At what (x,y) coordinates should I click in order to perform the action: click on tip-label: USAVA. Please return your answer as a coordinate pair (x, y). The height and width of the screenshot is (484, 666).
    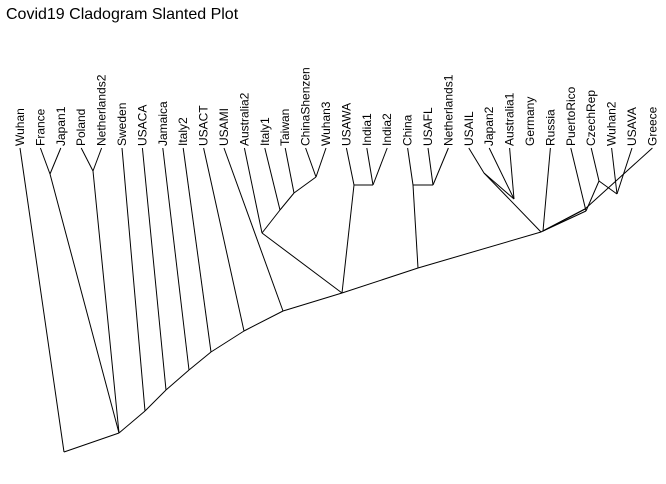
    Looking at the image, I should click on (632, 126).